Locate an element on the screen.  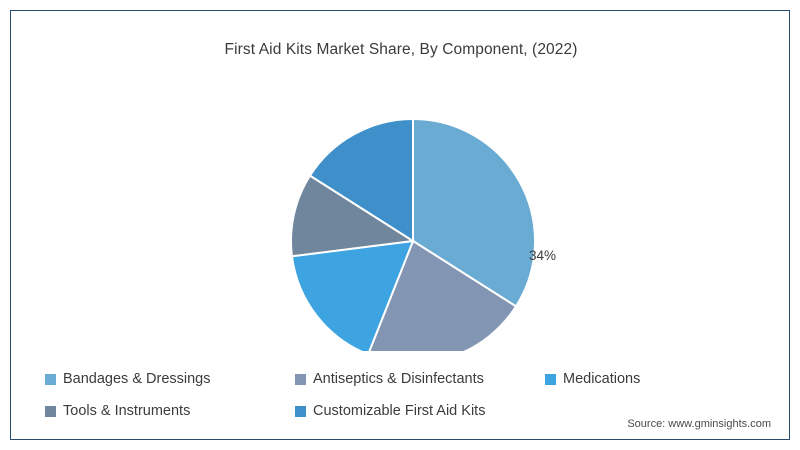
legend-item-label: Antiseptics & Disinfectants is located at coordinates (398, 379).